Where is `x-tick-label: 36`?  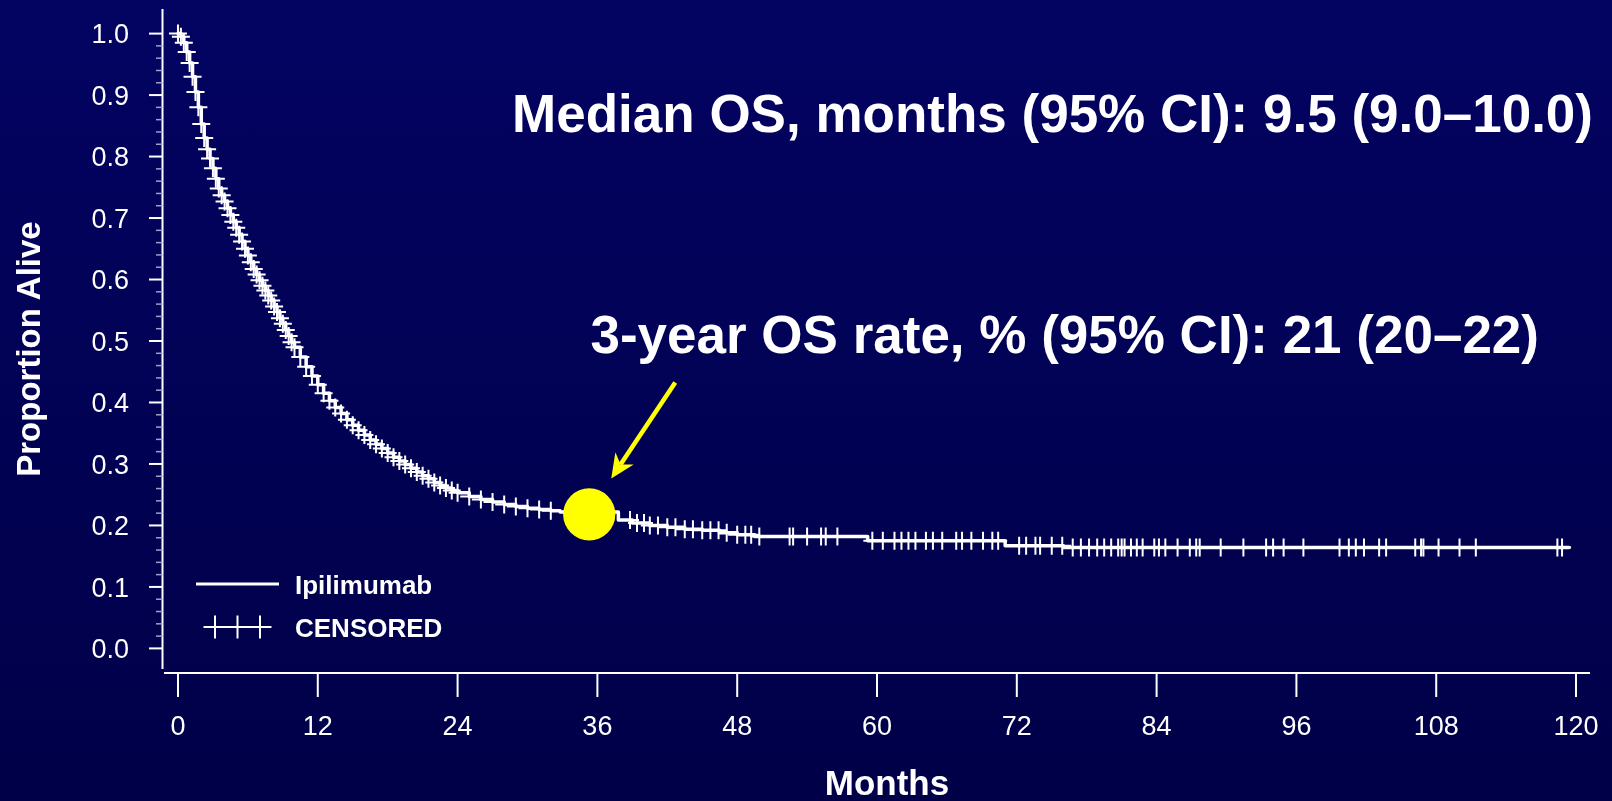
x-tick-label: 36 is located at coordinates (597, 726).